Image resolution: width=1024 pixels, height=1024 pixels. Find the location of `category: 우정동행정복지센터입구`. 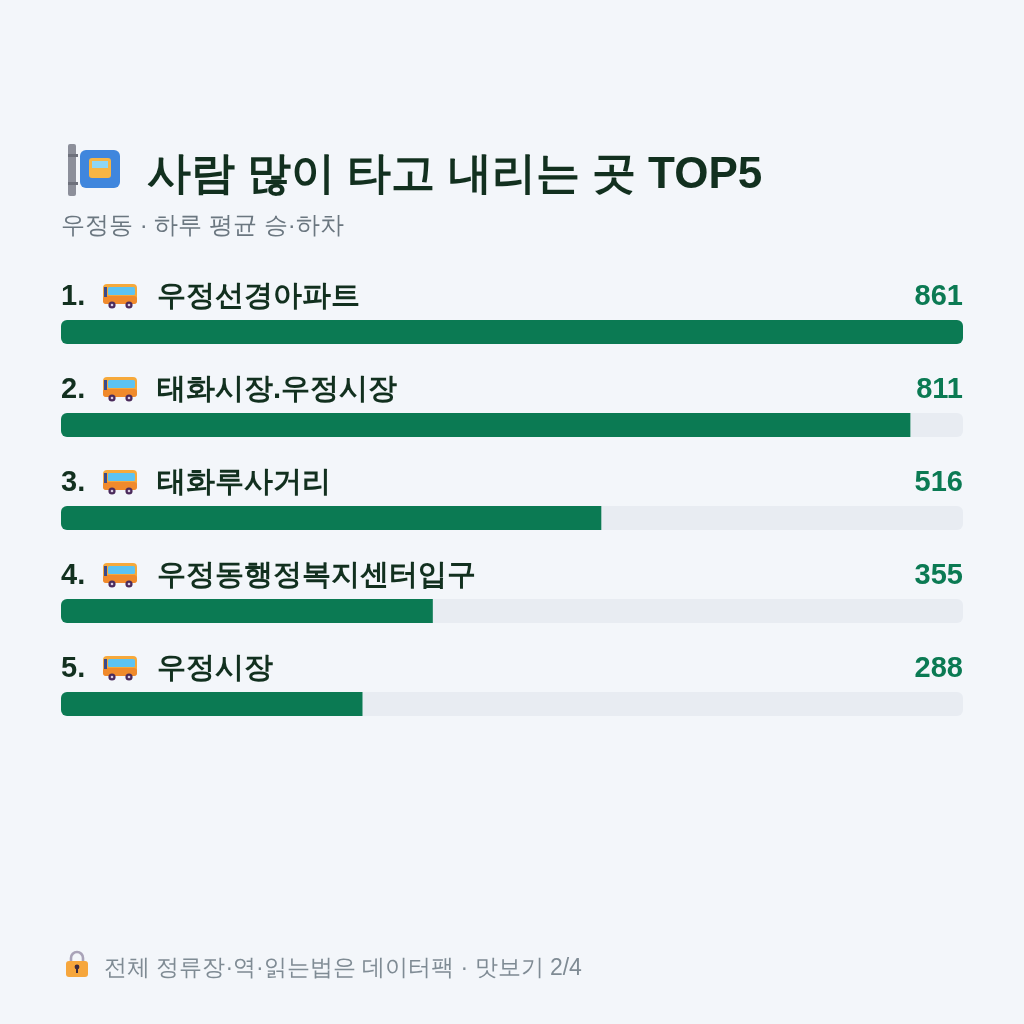

category: 우정동행정복지센터입구 is located at coordinates (316, 574).